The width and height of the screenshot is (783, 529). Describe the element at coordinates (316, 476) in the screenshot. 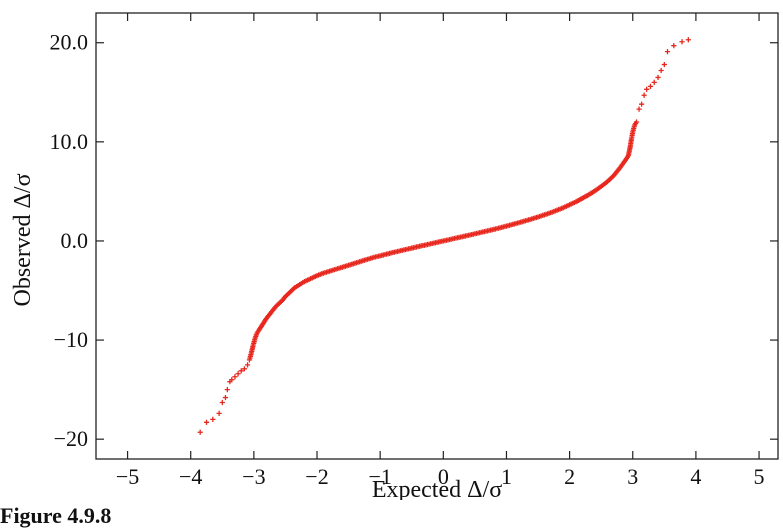

I see `x-tick-label: −2` at that location.